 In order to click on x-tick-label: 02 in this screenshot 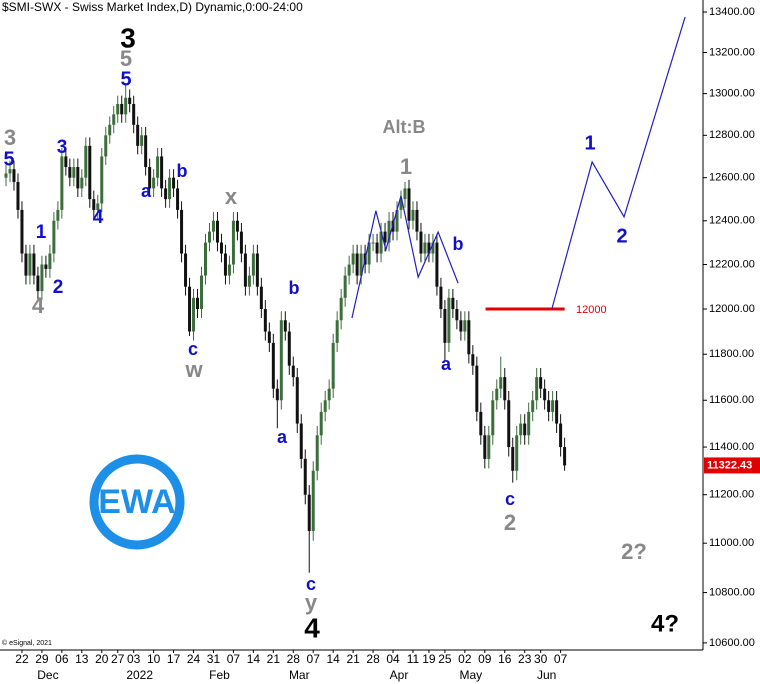, I will do `click(465, 659)`.